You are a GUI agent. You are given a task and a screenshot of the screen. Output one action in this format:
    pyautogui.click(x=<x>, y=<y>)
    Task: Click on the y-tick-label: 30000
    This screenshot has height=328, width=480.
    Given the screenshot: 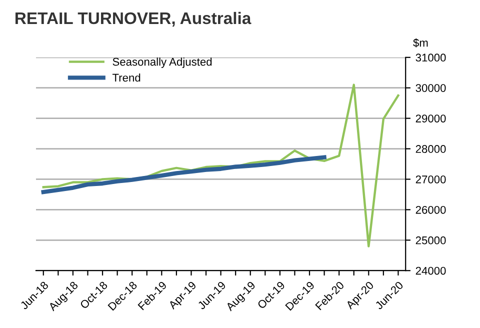 What is the action you would take?
    pyautogui.click(x=431, y=88)
    